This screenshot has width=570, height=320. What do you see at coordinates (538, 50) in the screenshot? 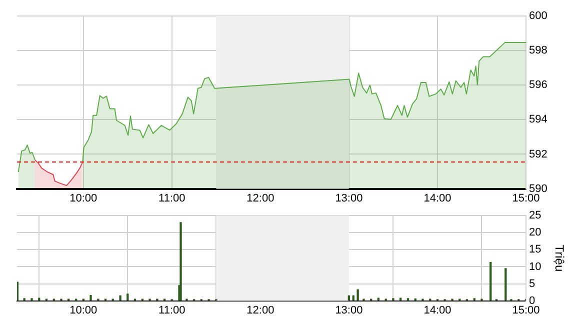
I see `y-tick-label: 598` at bounding box center [538, 50].